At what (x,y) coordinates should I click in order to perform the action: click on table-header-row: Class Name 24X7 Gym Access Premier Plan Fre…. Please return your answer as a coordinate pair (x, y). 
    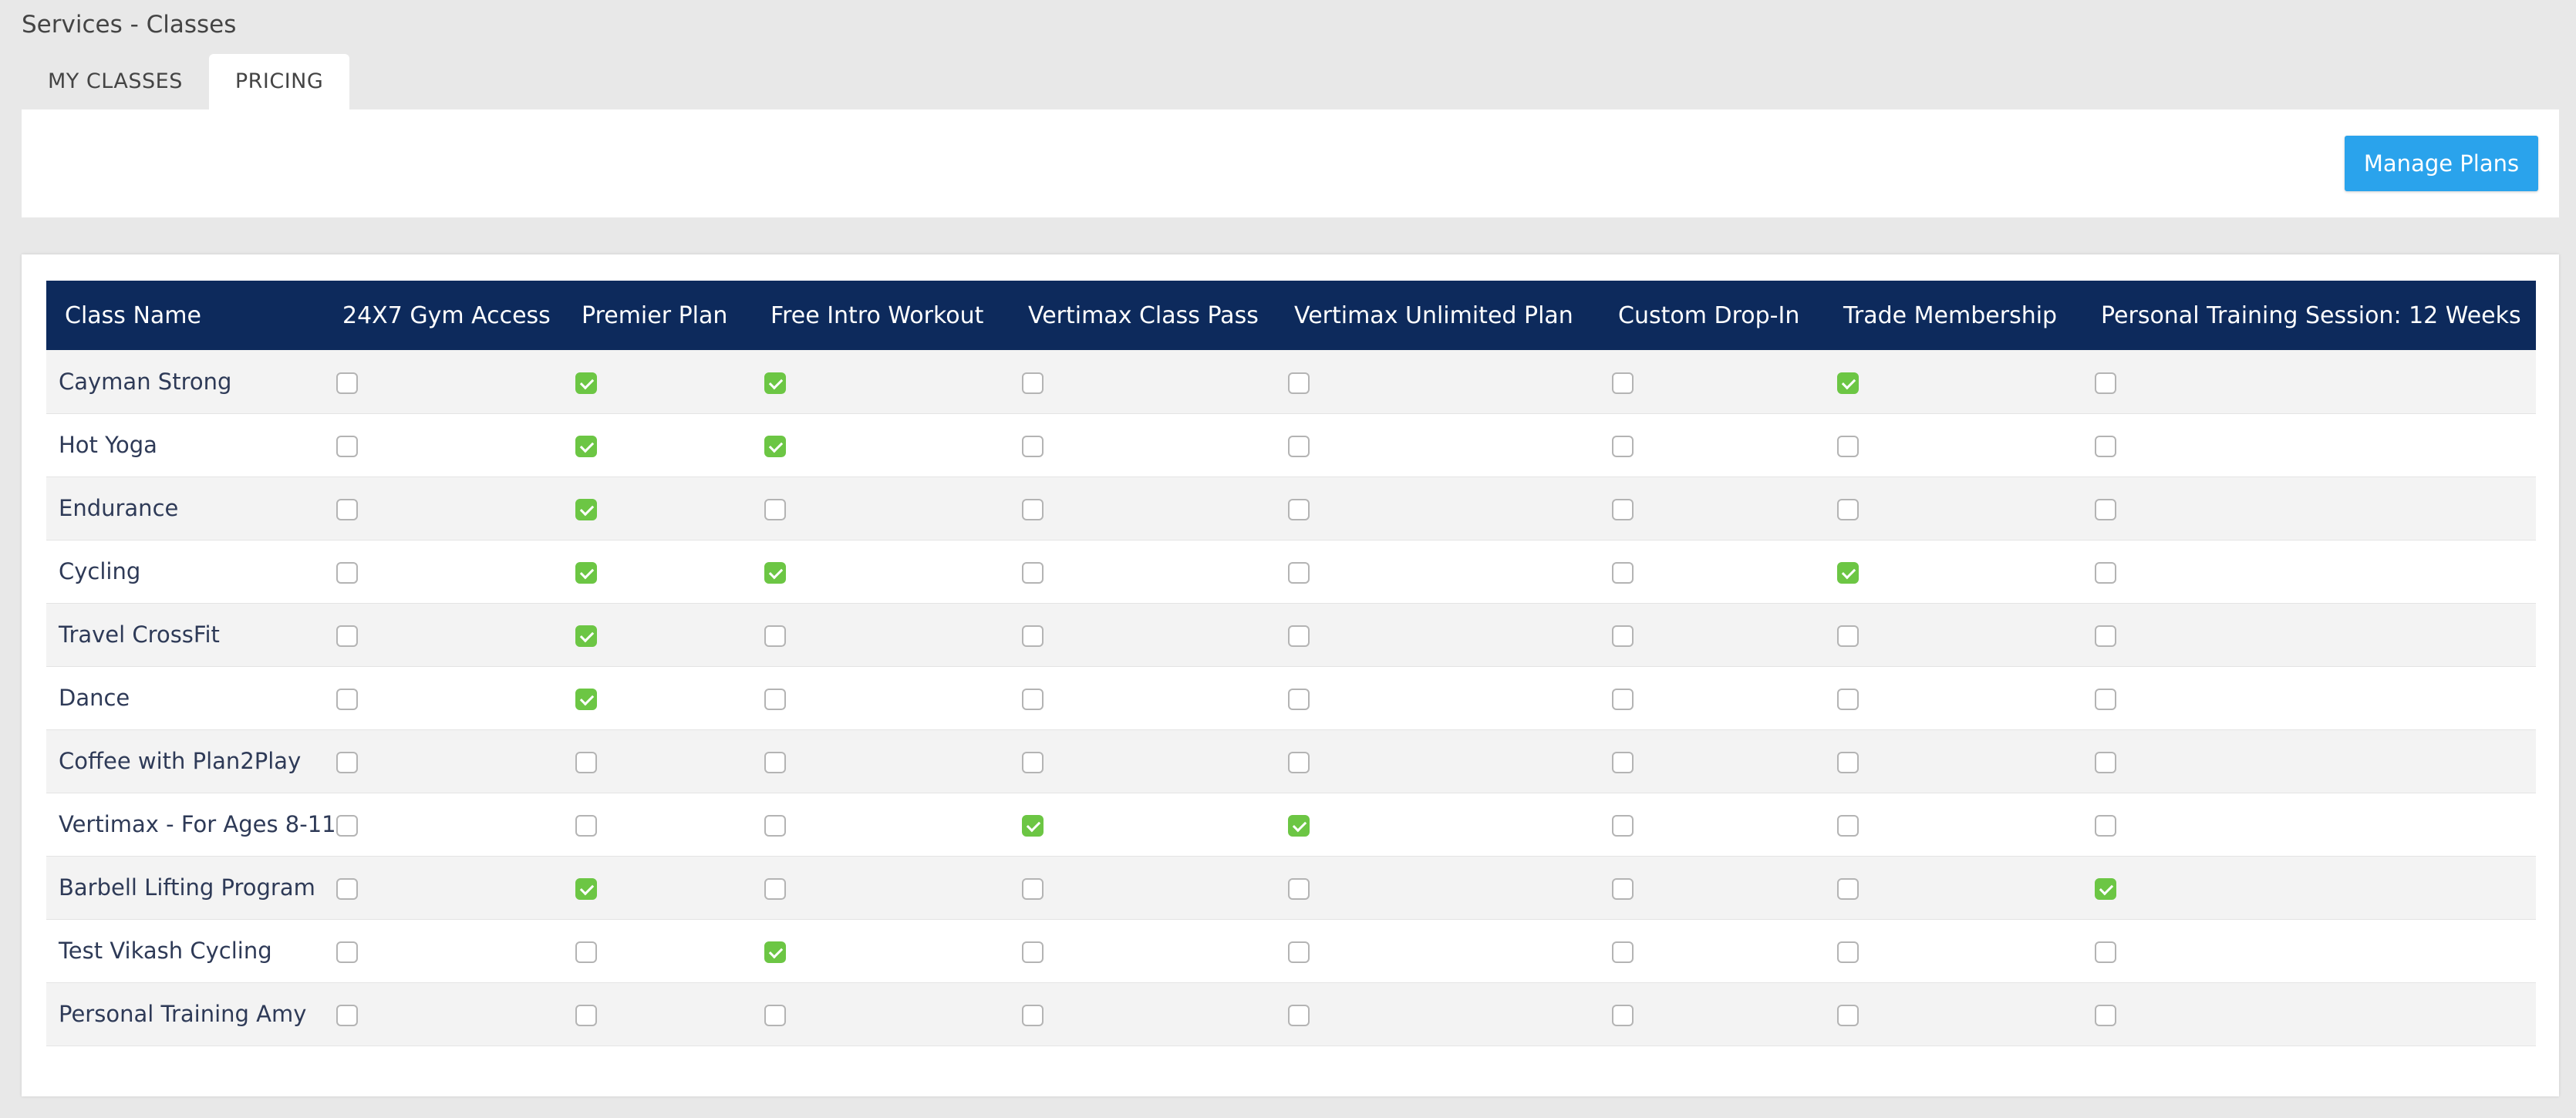
    Looking at the image, I should click on (1291, 315).